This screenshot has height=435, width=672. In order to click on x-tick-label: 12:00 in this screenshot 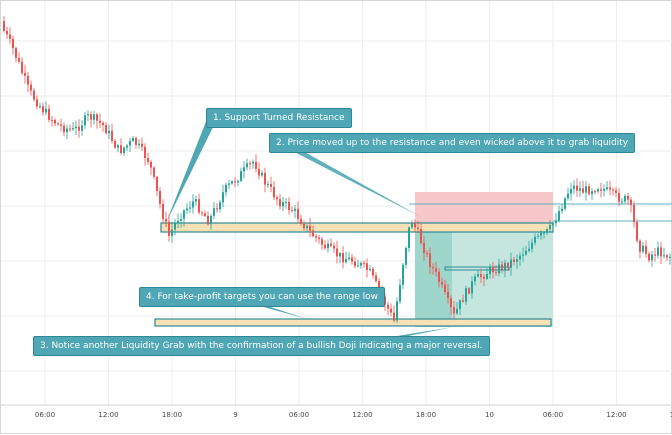, I will do `click(362, 415)`.